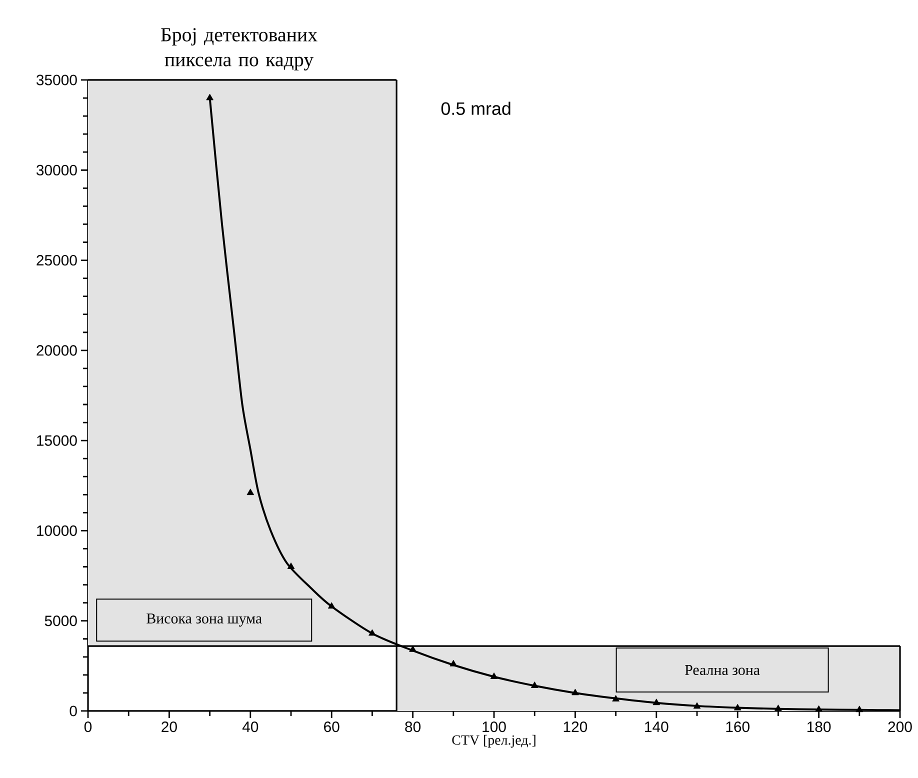 This screenshot has width=918, height=778. Describe the element at coordinates (56, 260) in the screenshot. I see `y-tick-label: 25000` at that location.